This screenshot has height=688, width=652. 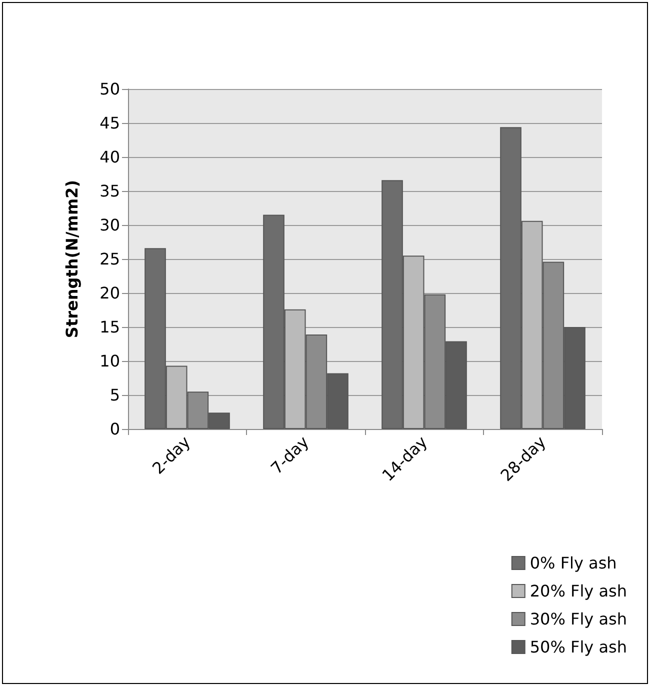 I want to click on y-tick-label: 15, so click(x=110, y=327).